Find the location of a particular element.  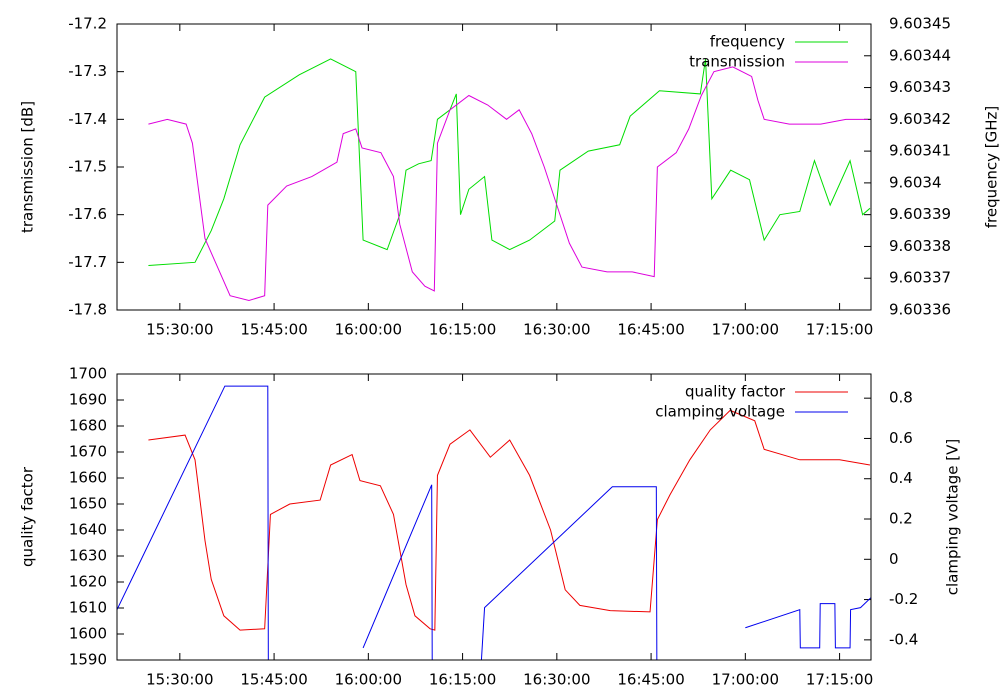

y2-tick-label: 0.8 is located at coordinates (901, 398).